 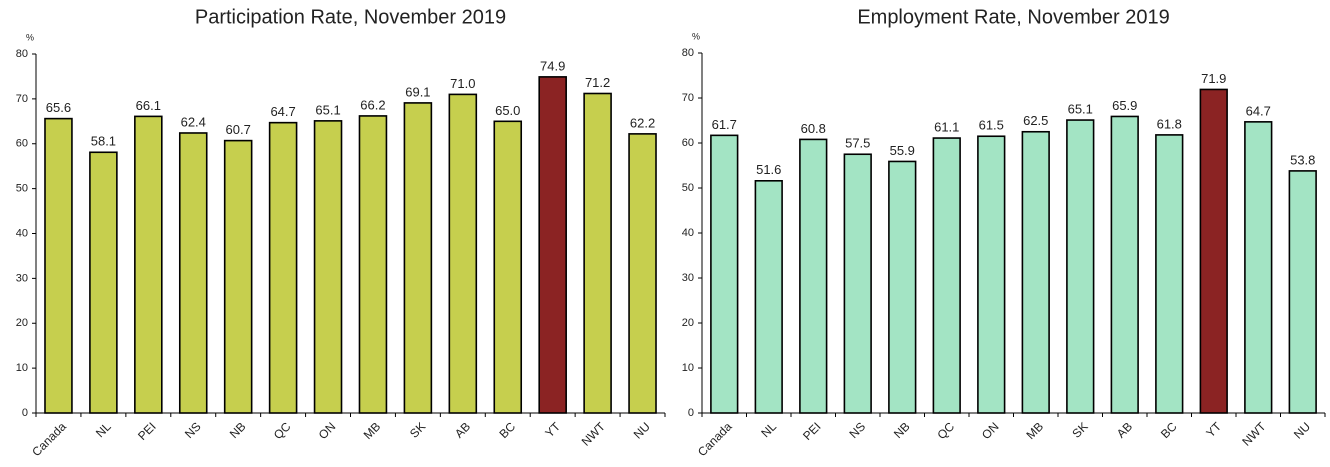 I want to click on value-label: 61.8, so click(x=1169, y=123).